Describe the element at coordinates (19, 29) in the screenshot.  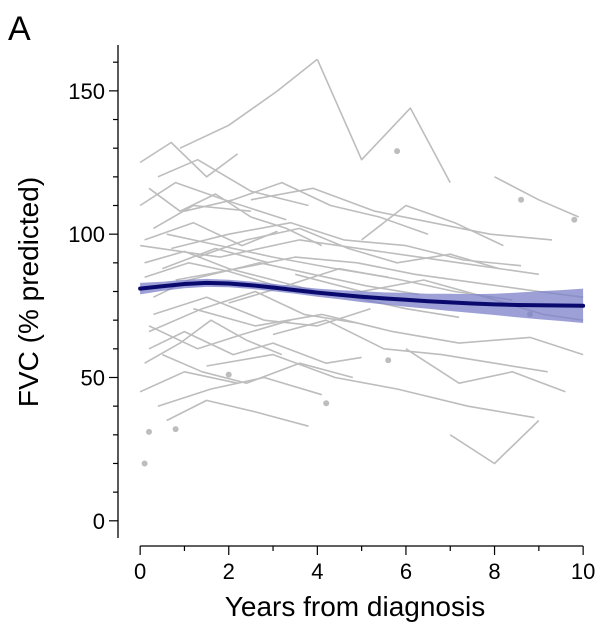
I see `panel-label: A` at that location.